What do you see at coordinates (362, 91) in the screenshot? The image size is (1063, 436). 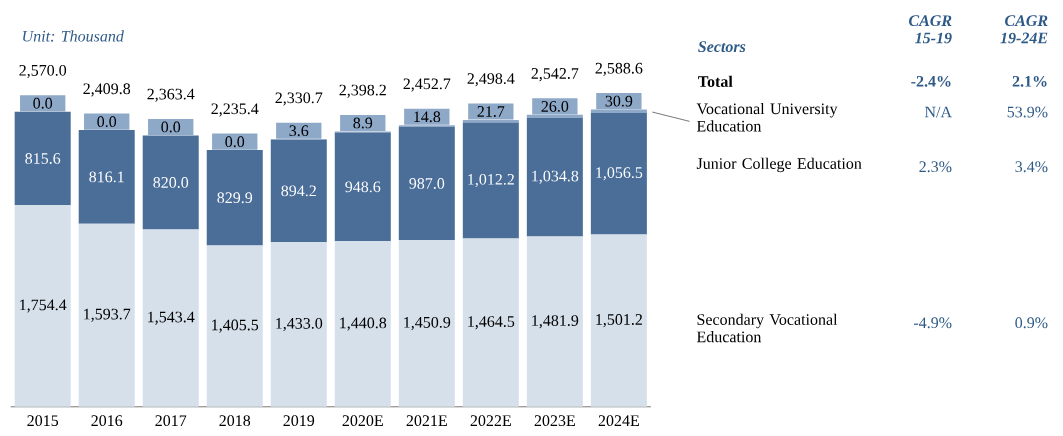 I see `total-label: 2,398.2` at bounding box center [362, 91].